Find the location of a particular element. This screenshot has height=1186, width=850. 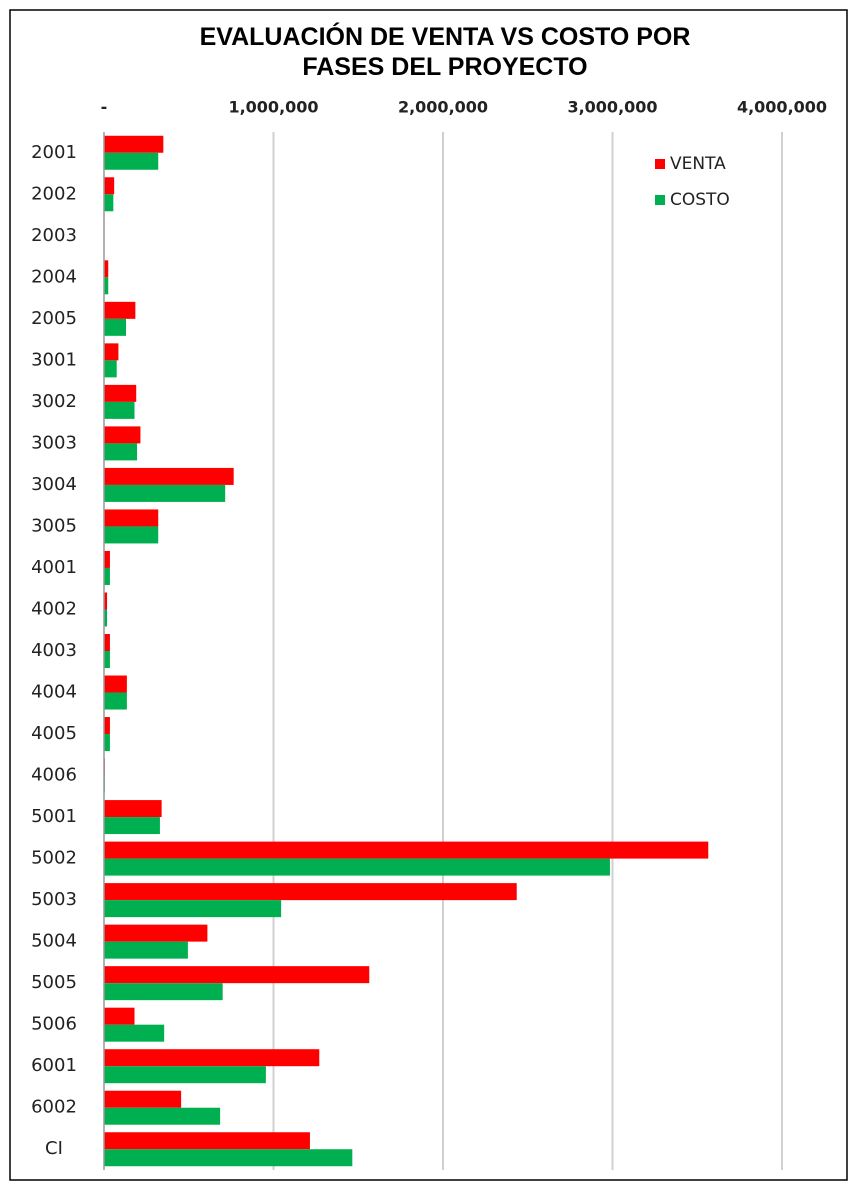

x-tick-label: 2,000,000 is located at coordinates (443, 107).